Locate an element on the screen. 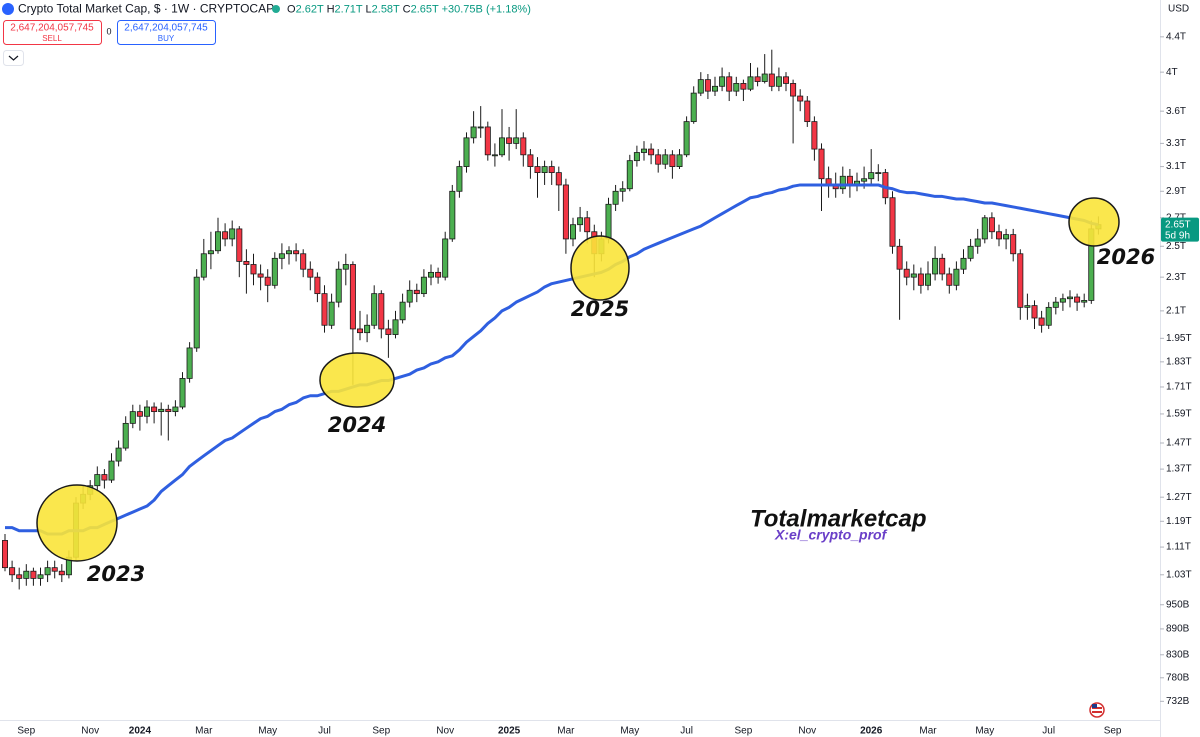 The image size is (1200, 737). collapse-box is located at coordinates (13, 58).